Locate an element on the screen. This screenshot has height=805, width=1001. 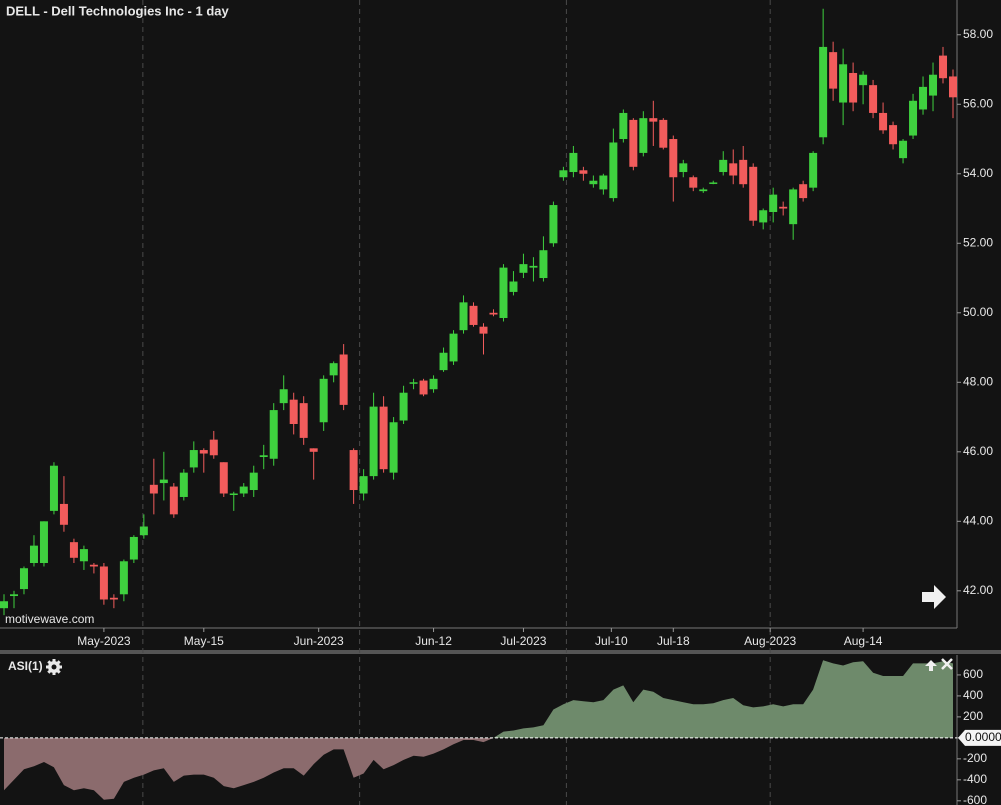
y-tick-label: -600 is located at coordinates (975, 799).